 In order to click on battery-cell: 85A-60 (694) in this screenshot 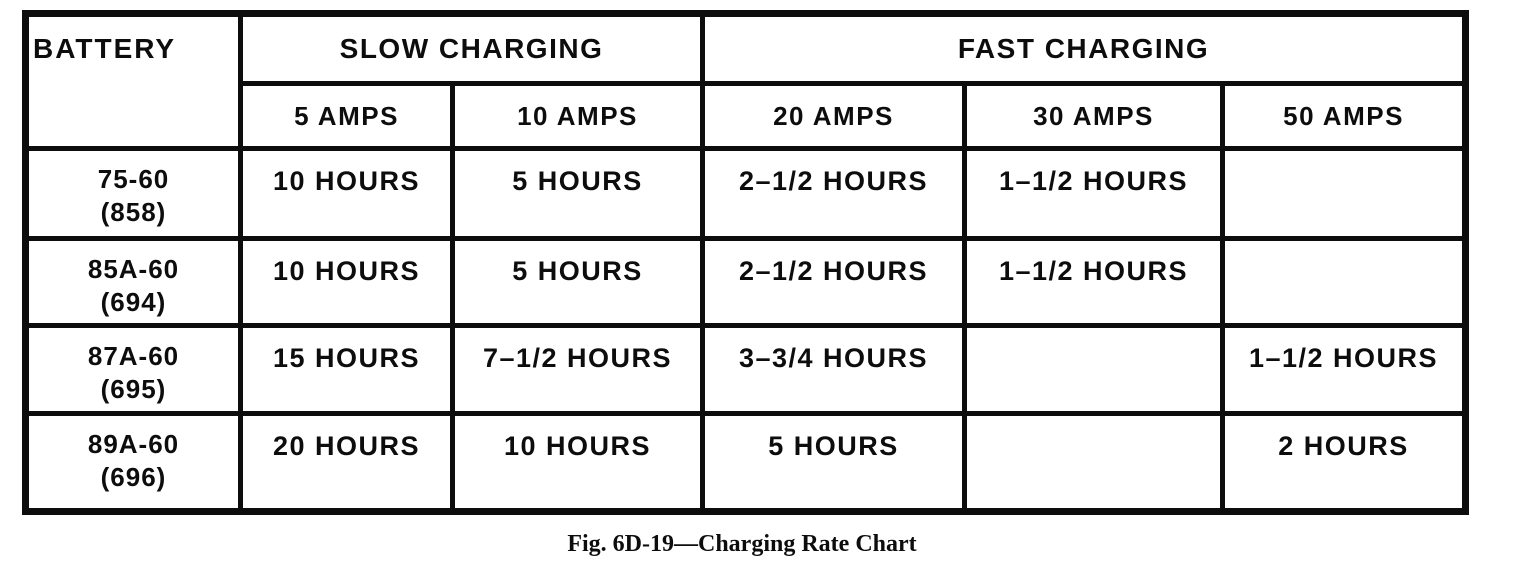, I will do `click(133, 282)`.